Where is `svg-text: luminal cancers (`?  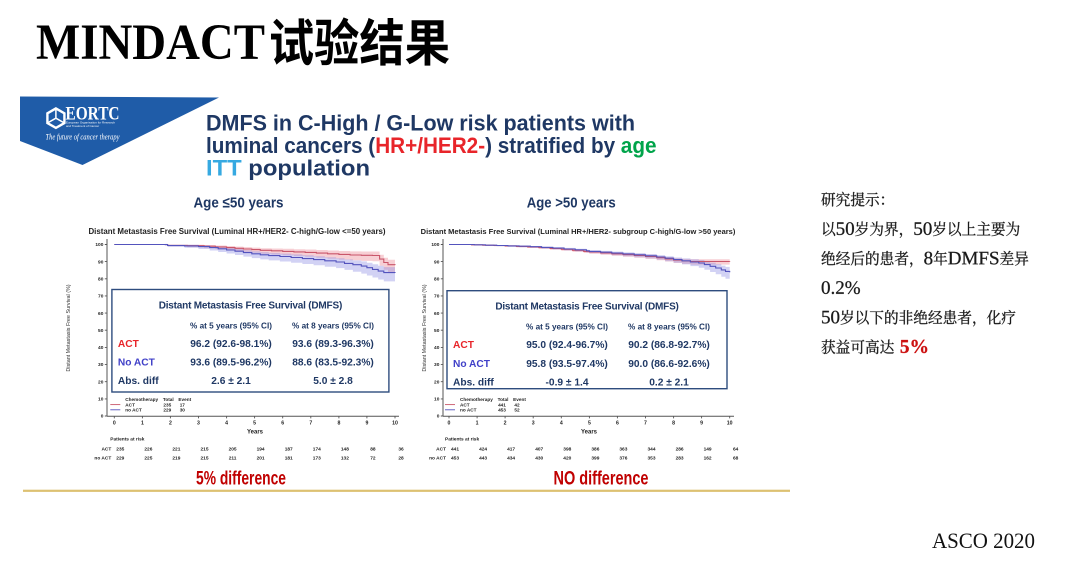 svg-text: luminal cancers ( is located at coordinates (291, 145).